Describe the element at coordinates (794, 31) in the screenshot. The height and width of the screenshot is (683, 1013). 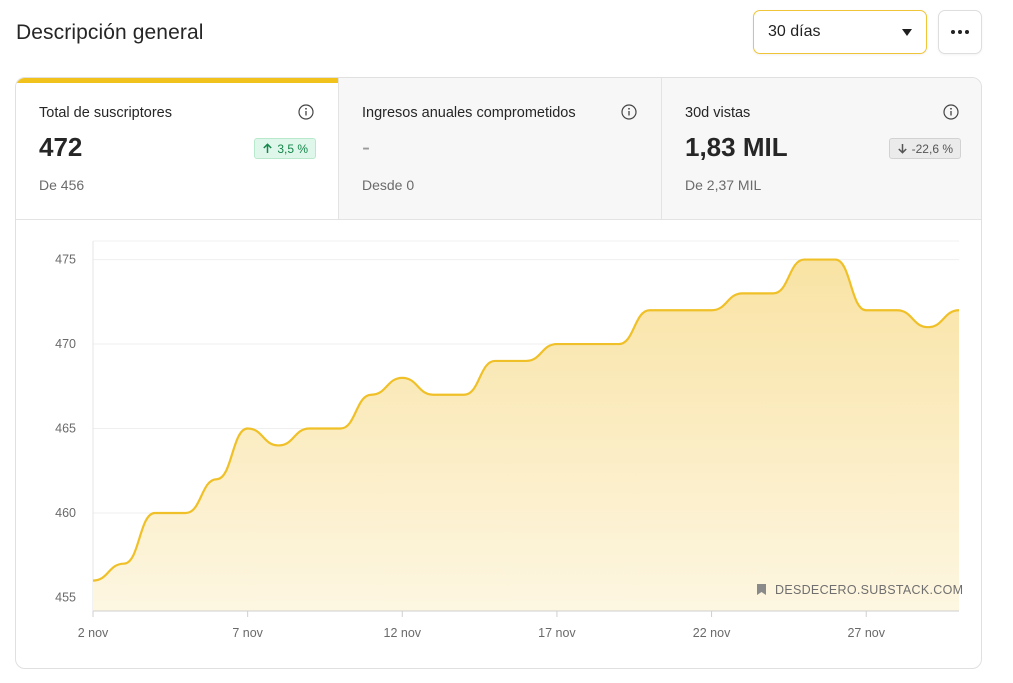
I see `date-range-value: 30 días` at that location.